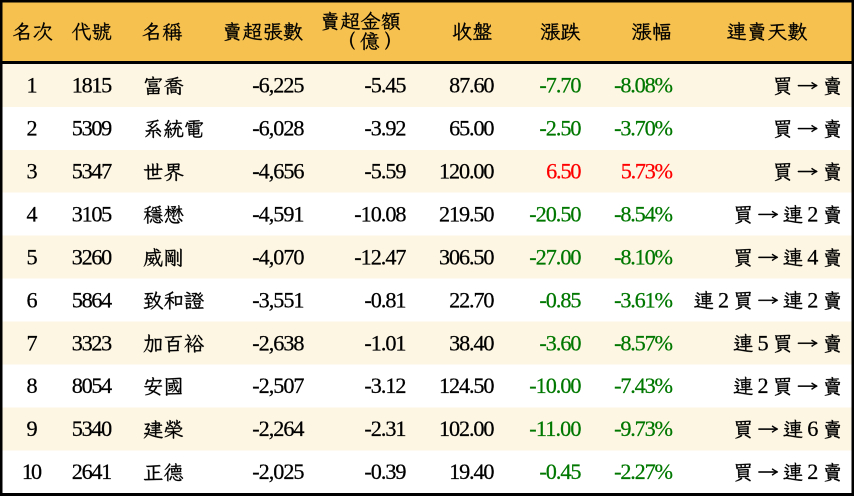 This screenshot has height=501, width=854. Describe the element at coordinates (385, 428) in the screenshot. I see `svg-text: -2.31` at that location.